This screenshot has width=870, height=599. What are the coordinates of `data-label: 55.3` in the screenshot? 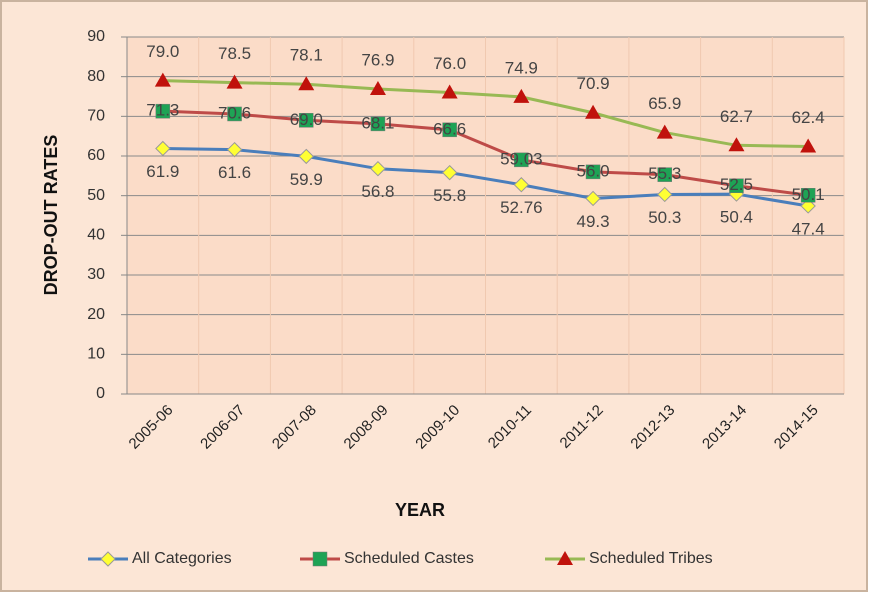 It's located at (664, 173).